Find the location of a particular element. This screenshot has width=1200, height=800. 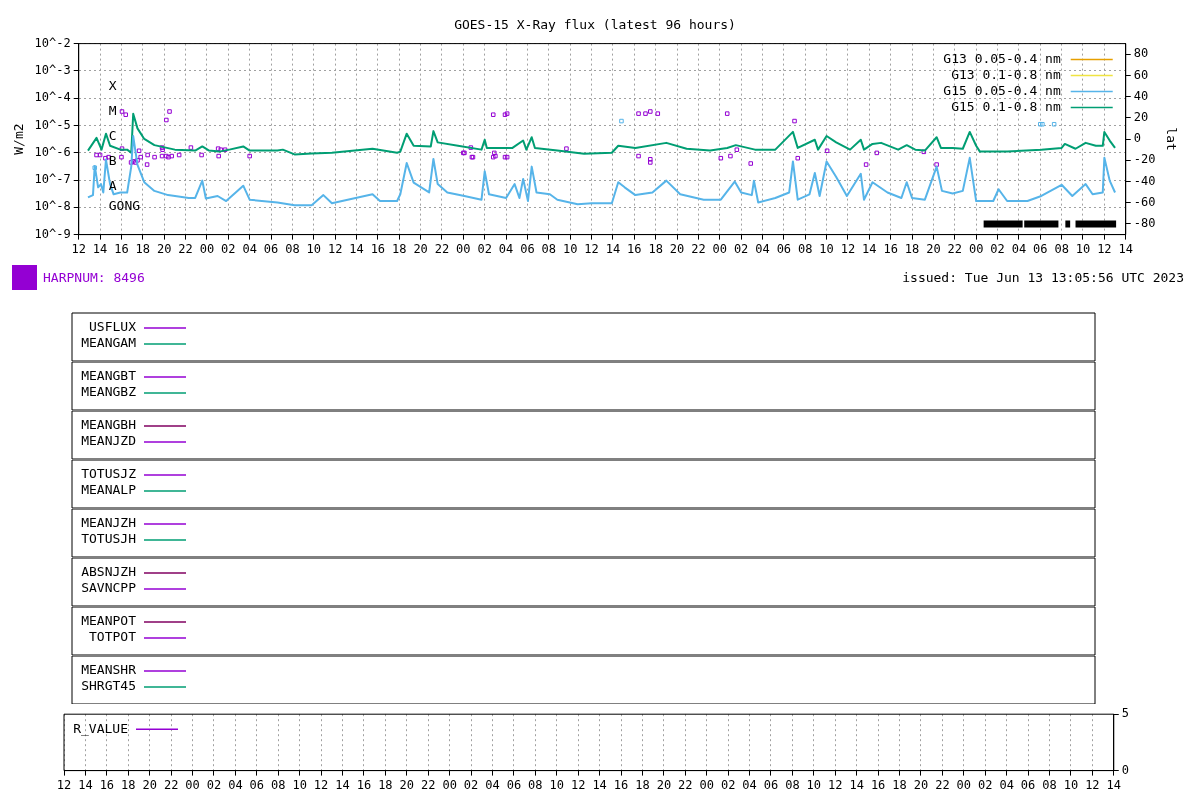

legend-label: MEANGAM is located at coordinates (109, 343).